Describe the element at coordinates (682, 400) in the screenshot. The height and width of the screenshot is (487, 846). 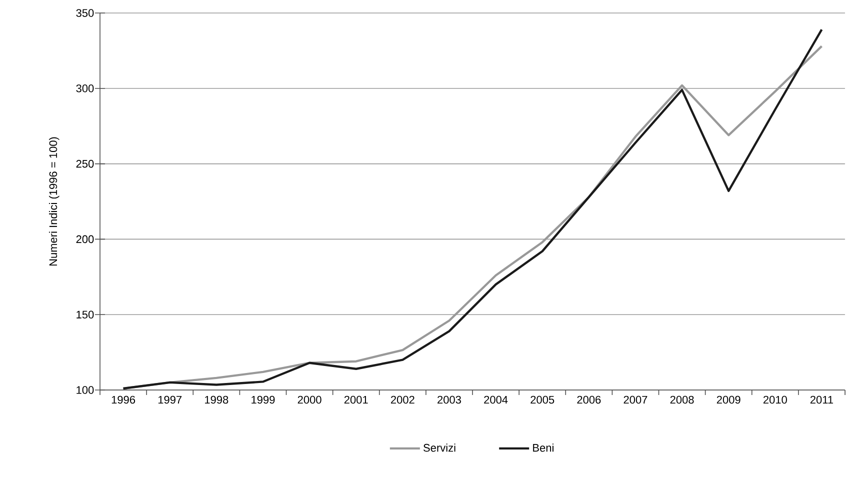
I see `x-tick-label: 2008` at that location.